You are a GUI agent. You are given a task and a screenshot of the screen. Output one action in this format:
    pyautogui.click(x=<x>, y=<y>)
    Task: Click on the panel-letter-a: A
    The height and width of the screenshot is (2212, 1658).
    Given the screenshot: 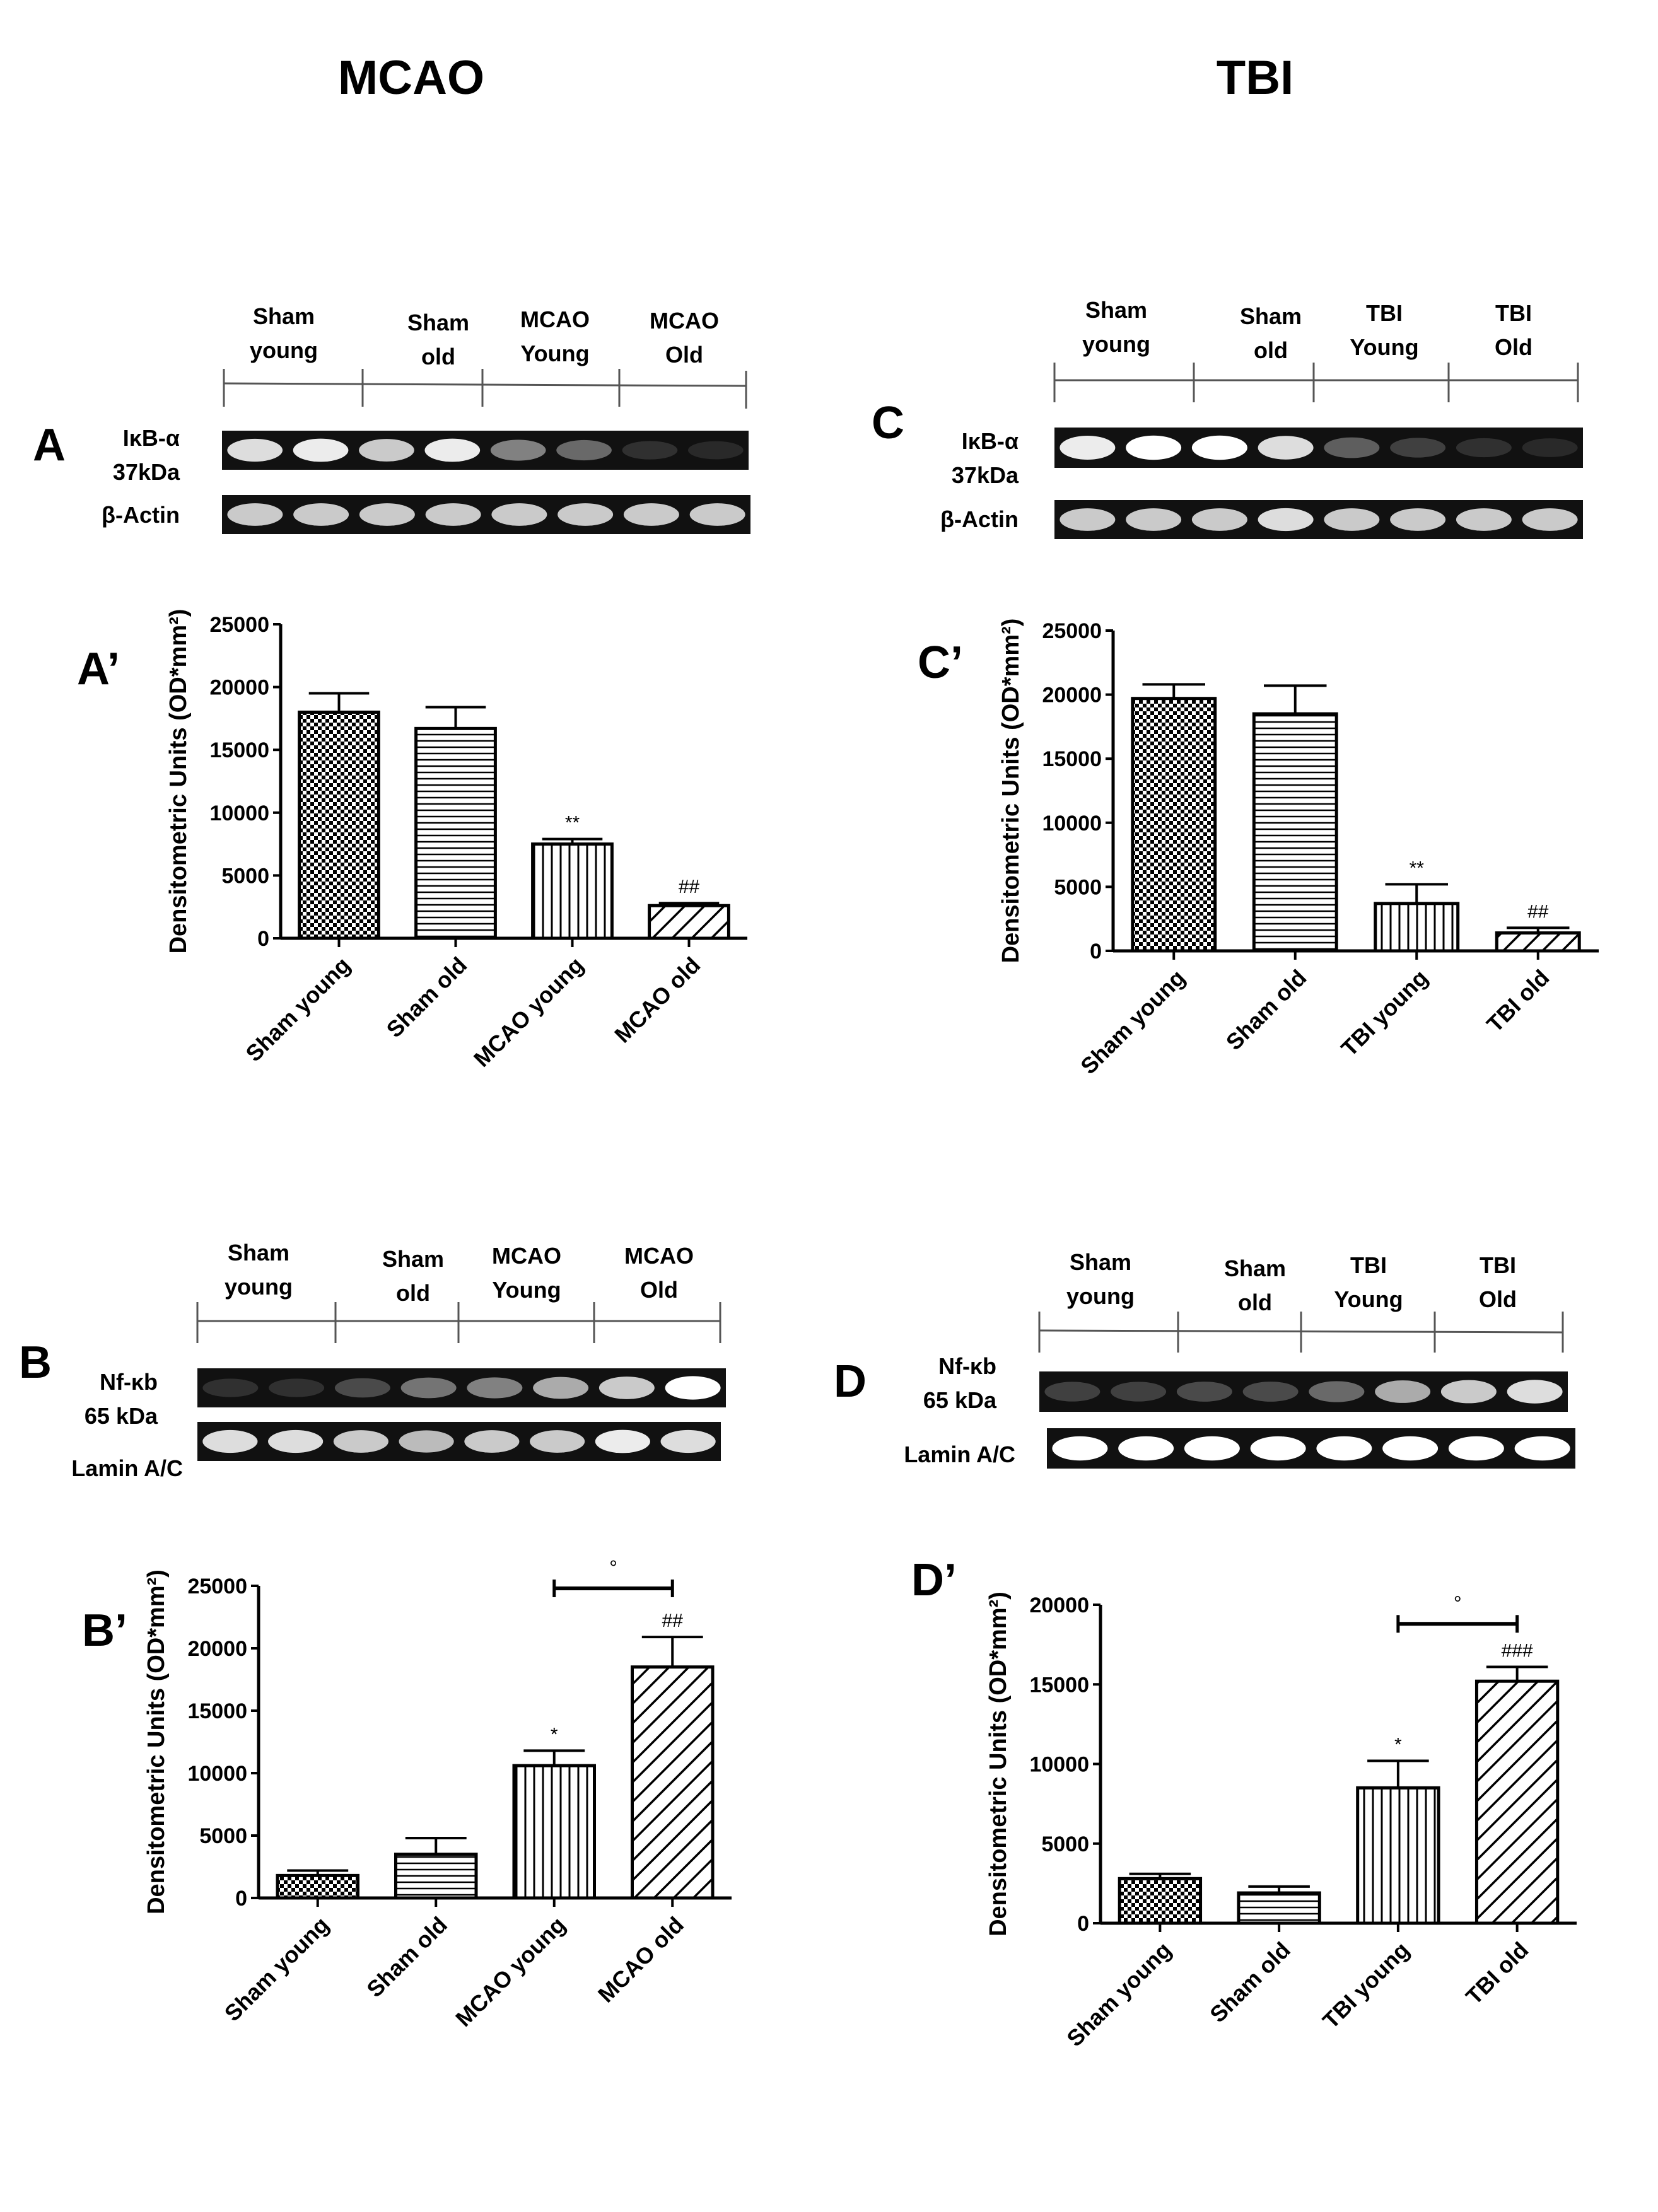 What is the action you would take?
    pyautogui.click(x=49, y=445)
    